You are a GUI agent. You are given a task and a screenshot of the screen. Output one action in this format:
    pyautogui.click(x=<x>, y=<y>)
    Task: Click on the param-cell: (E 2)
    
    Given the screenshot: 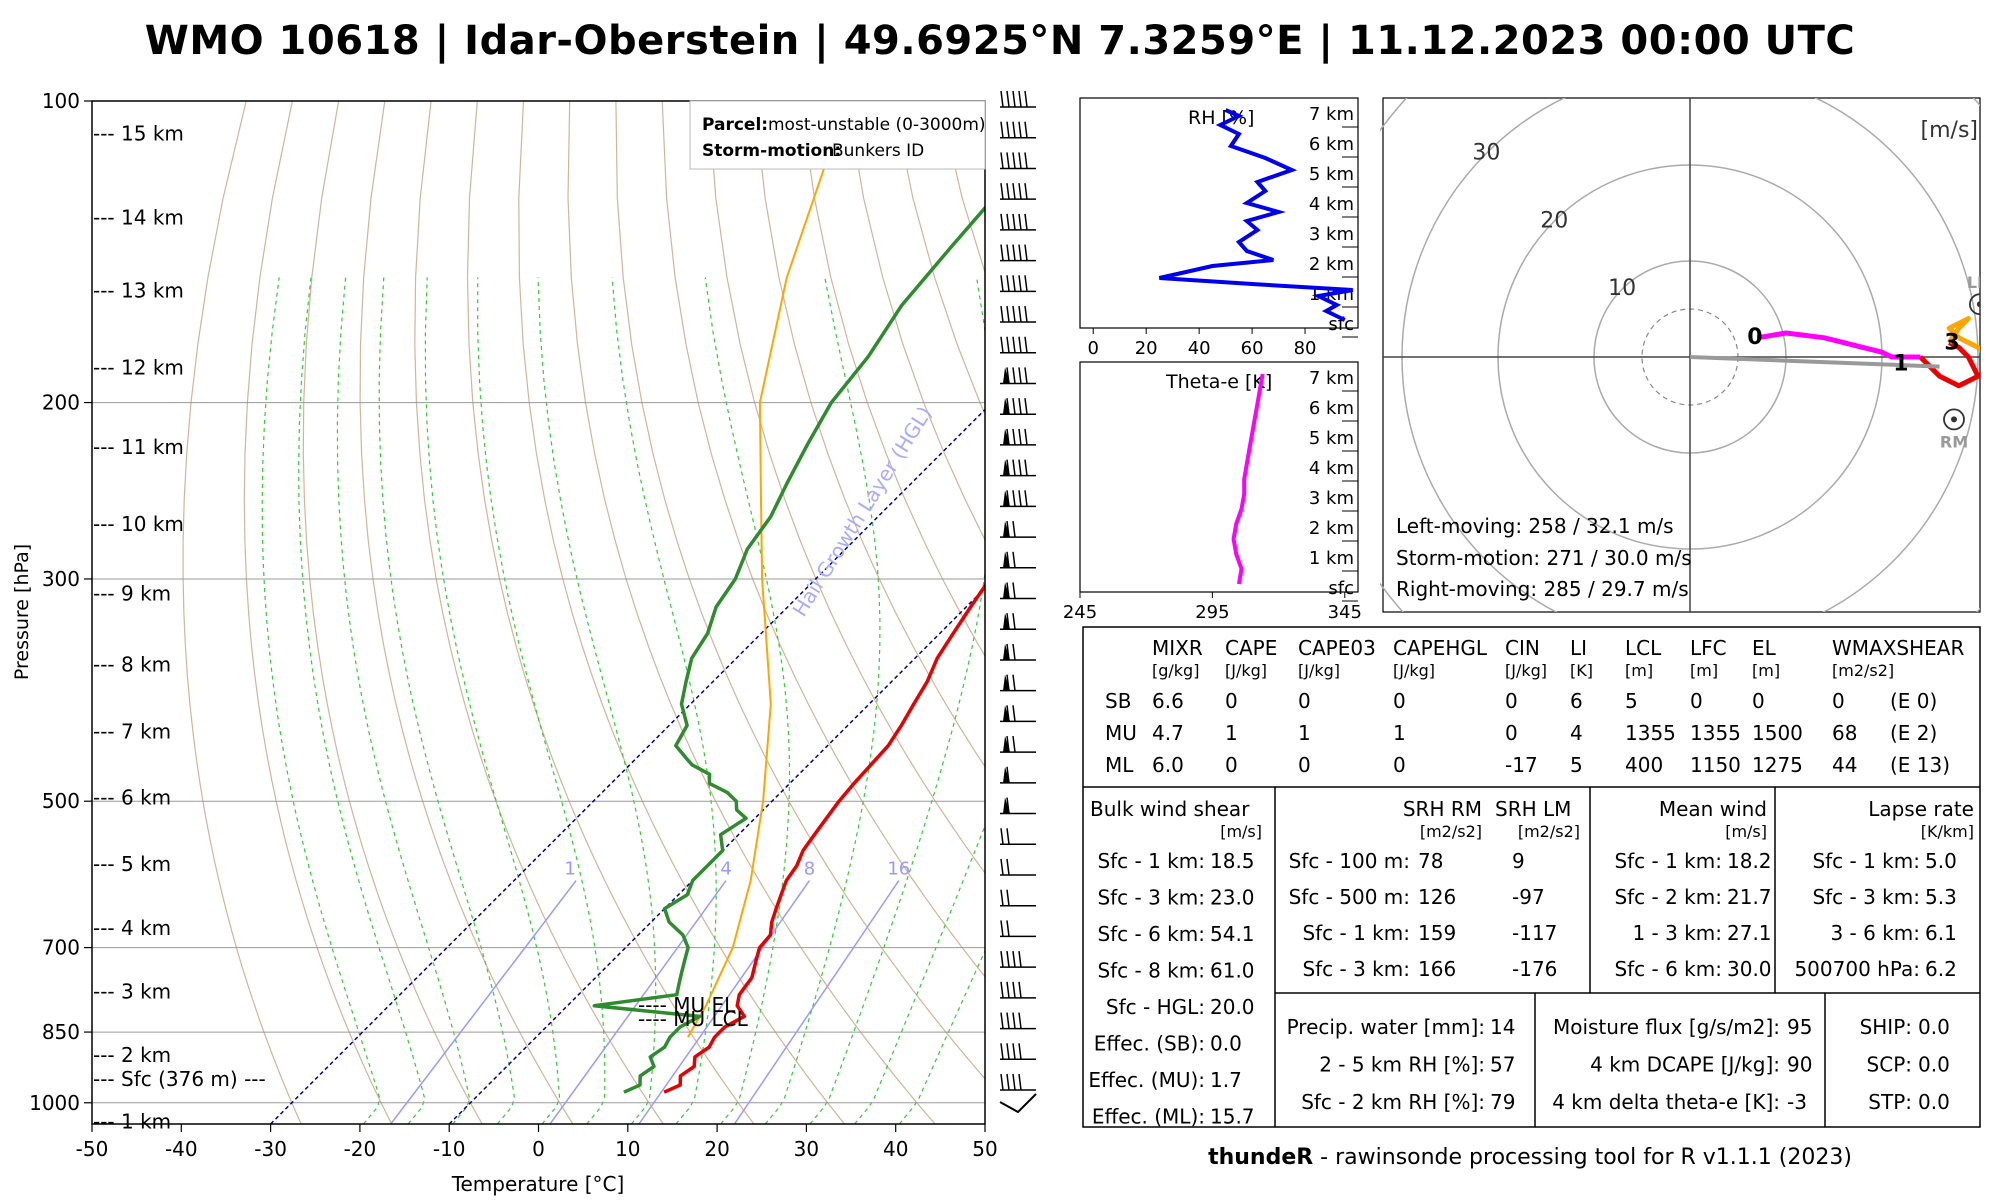 What is the action you would take?
    pyautogui.click(x=1913, y=733)
    